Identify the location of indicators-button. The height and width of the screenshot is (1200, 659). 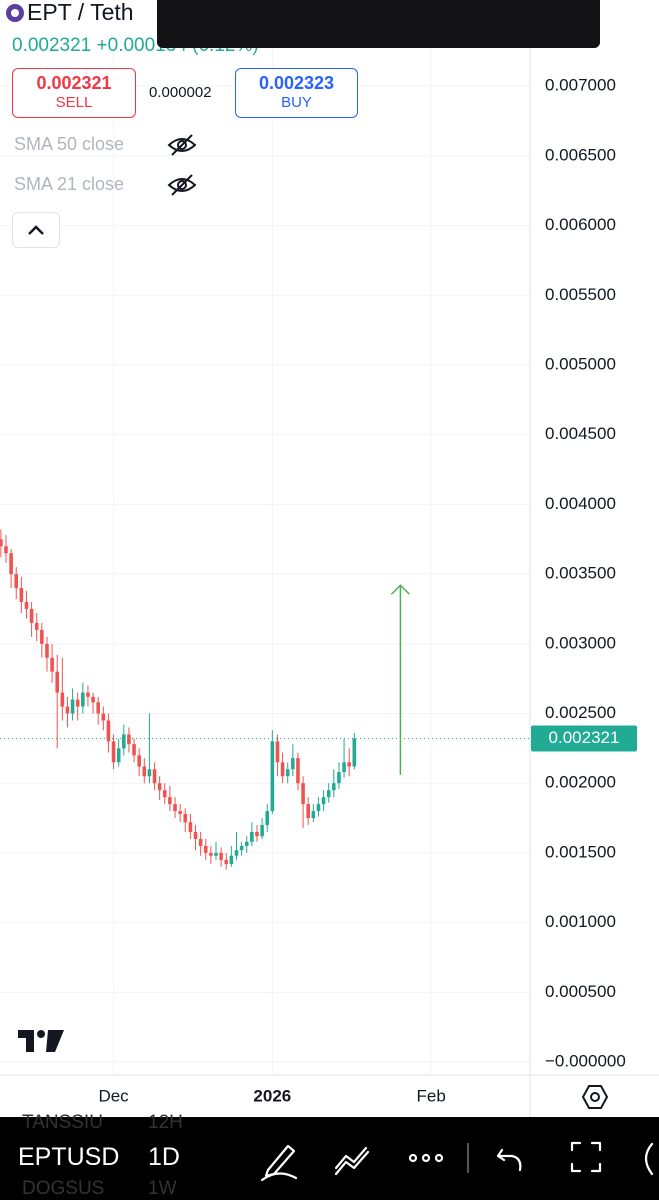
(352, 1161).